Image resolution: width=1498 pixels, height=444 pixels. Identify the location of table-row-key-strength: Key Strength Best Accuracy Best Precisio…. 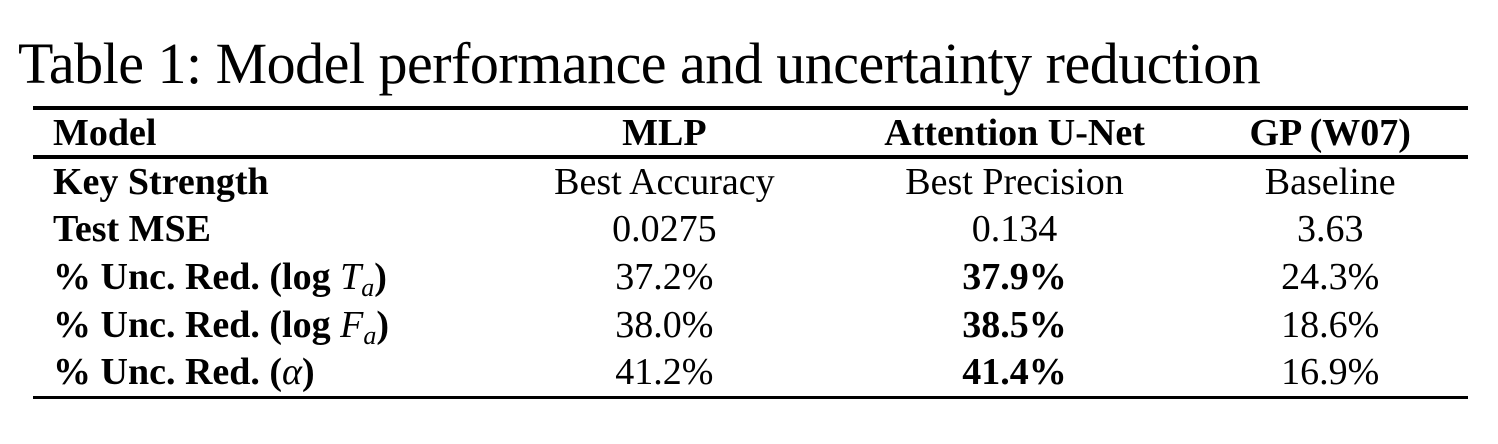
(750, 181).